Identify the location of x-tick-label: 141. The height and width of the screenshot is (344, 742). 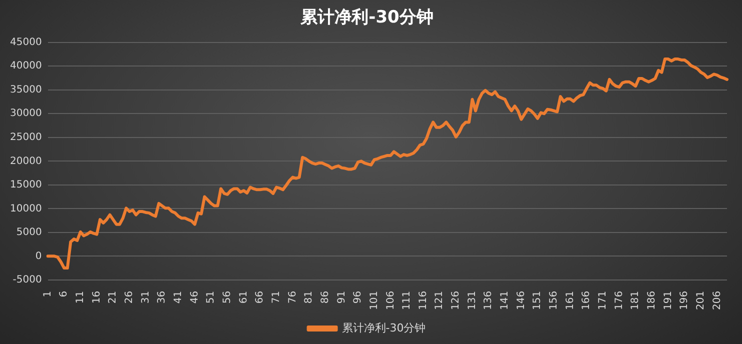
(505, 300).